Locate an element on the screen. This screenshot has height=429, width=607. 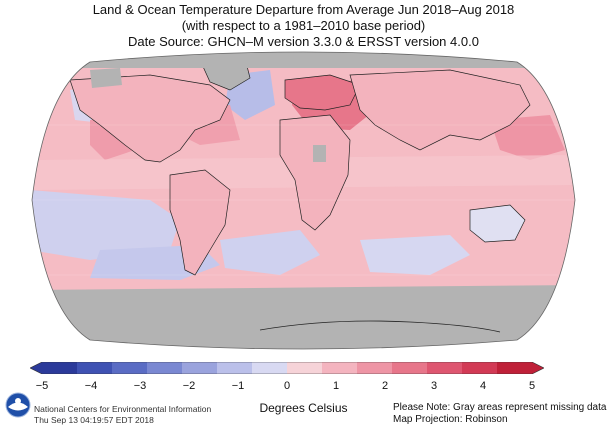
colorbar-svg is located at coordinates (287, 368).